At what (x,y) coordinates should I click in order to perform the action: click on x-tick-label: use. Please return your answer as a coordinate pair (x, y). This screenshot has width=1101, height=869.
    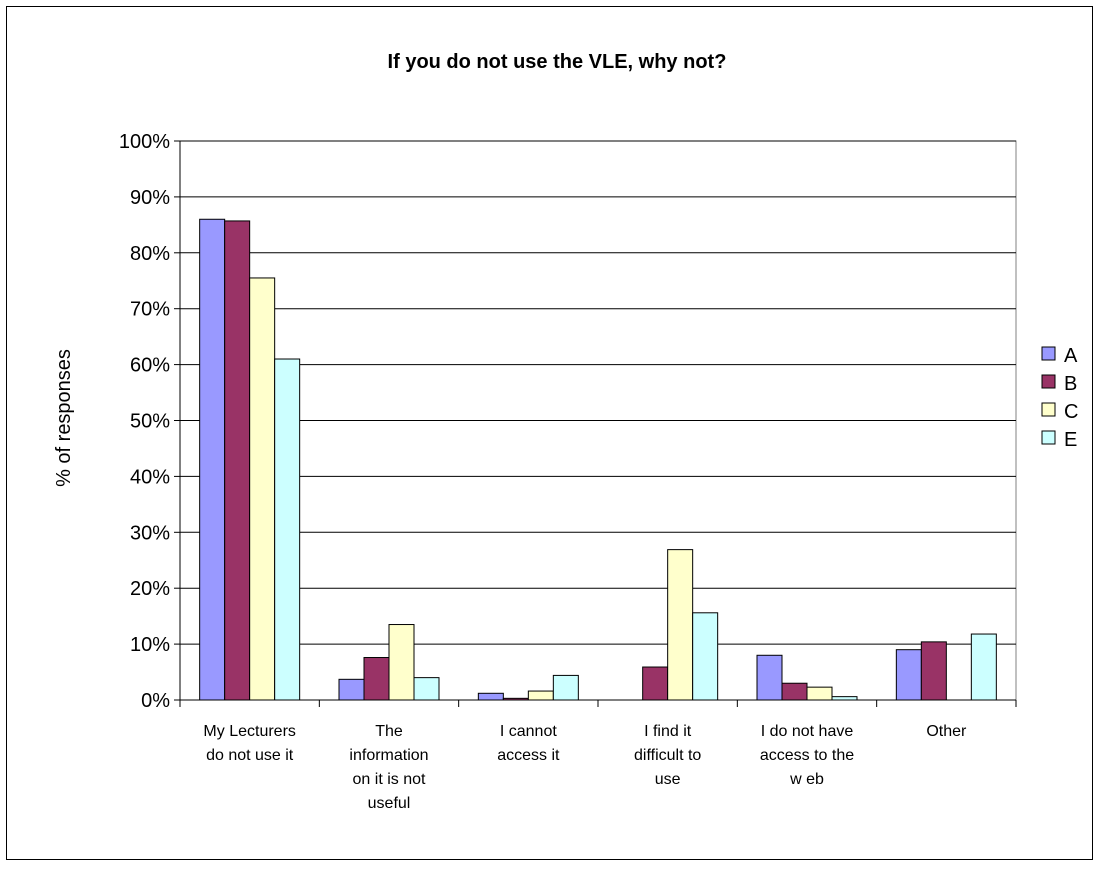
    Looking at the image, I should click on (668, 779).